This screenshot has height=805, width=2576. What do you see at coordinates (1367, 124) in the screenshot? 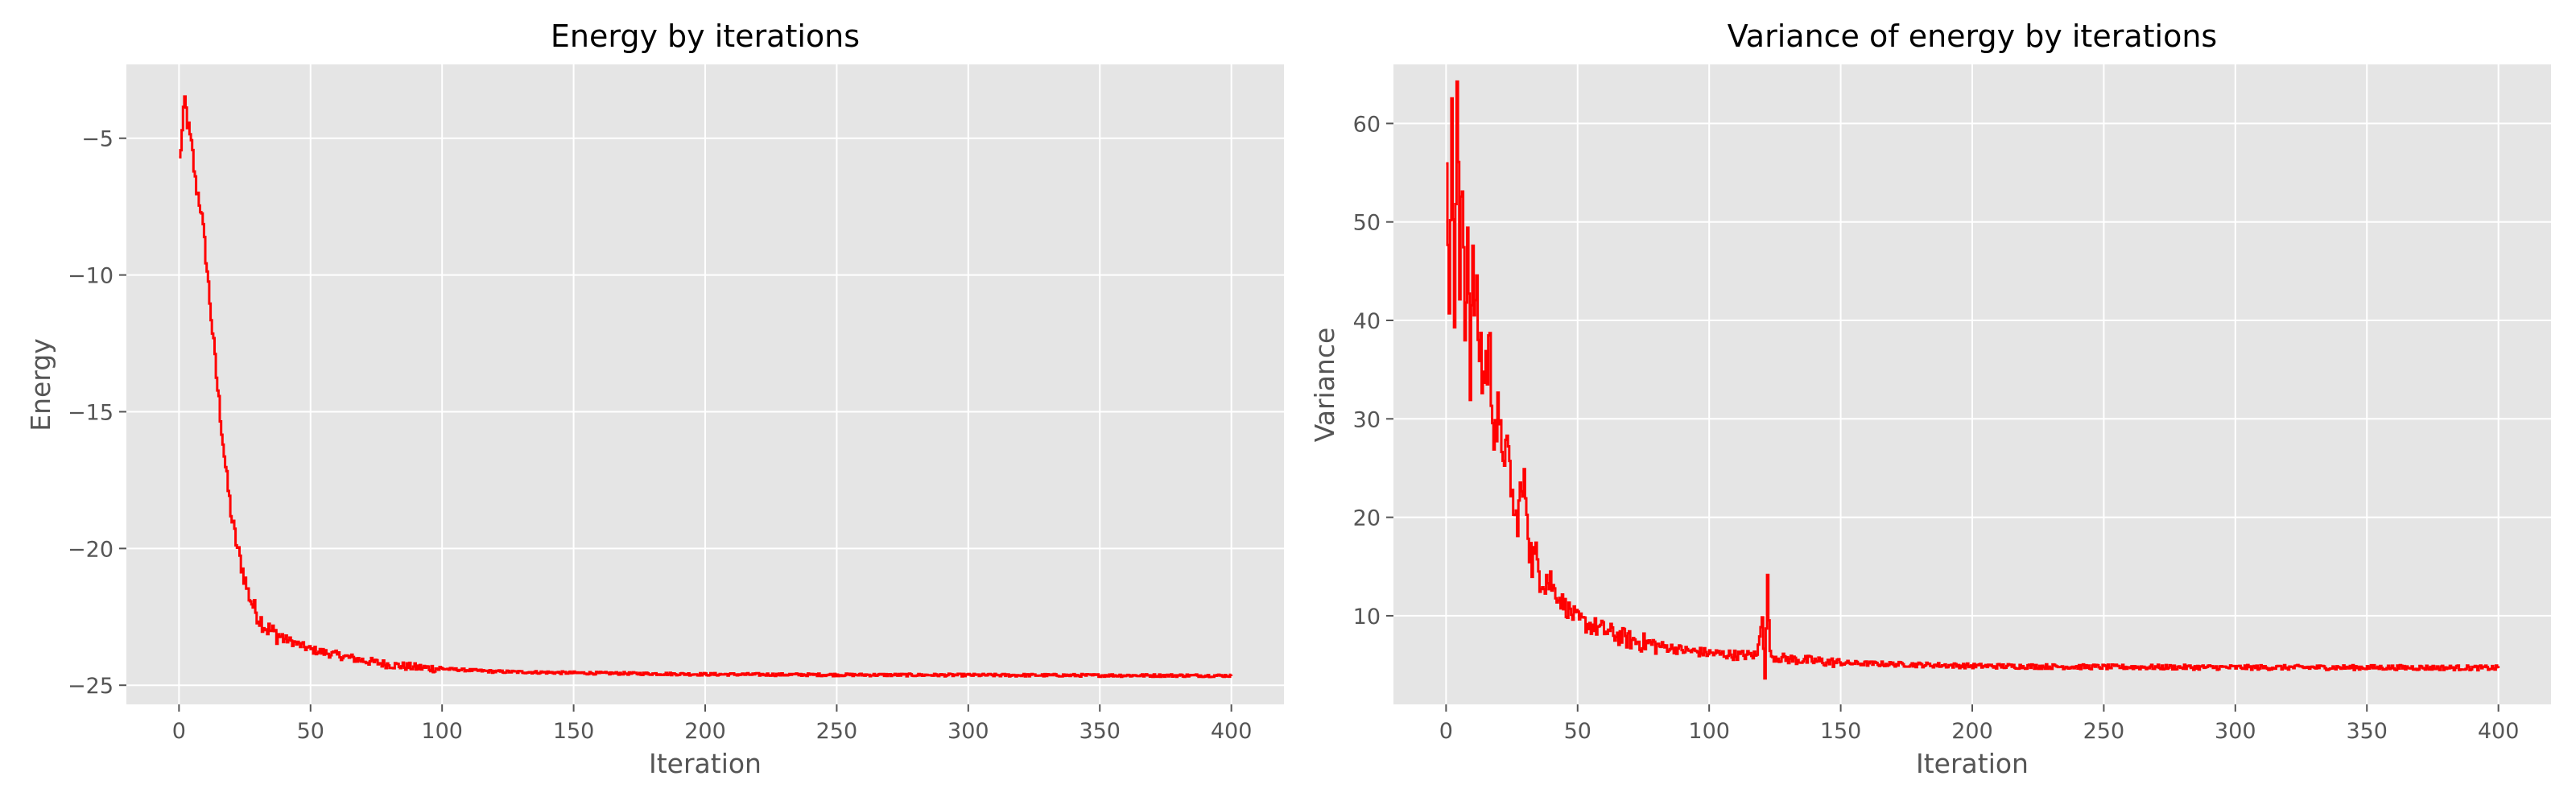
I see `variance-y-tick-label: 60` at bounding box center [1367, 124].